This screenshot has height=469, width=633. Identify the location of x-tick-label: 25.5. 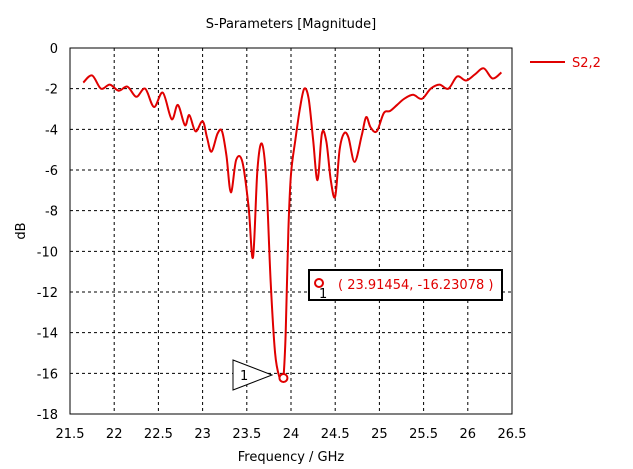
(423, 434).